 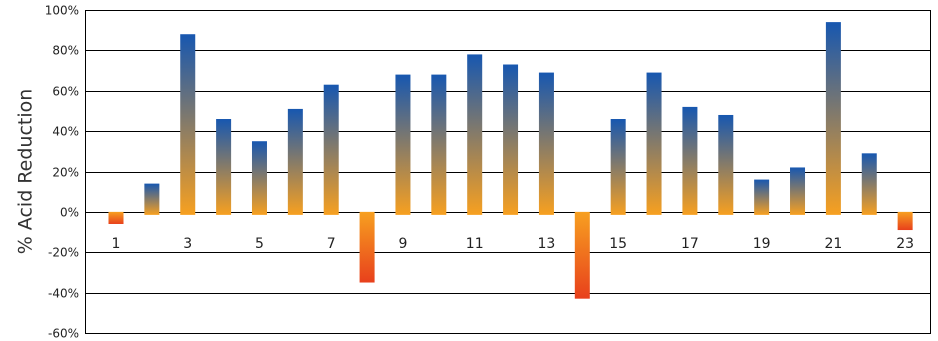 I want to click on y-tick-labels: 100% 80% 60% 40% 20% 0% -20% -40% -60%, so click(x=62, y=172).